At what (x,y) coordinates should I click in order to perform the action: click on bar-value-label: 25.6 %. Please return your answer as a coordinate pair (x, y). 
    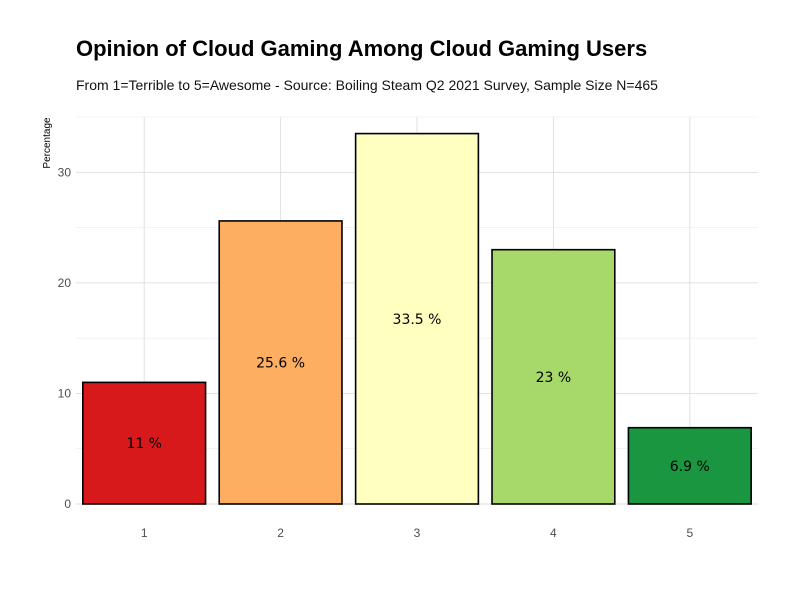
    Looking at the image, I should click on (280, 363).